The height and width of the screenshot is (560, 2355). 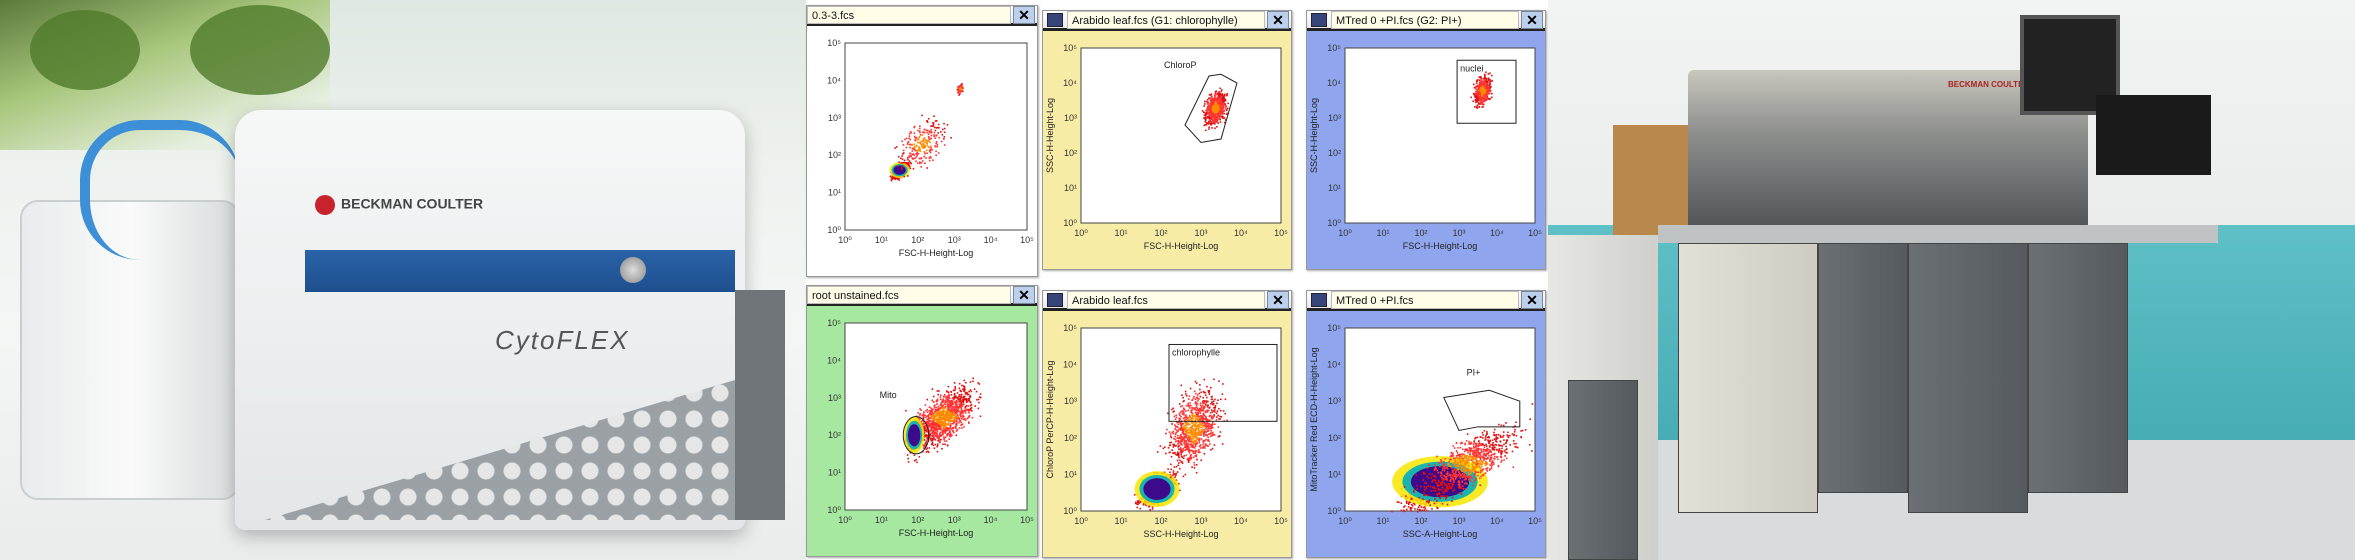 What do you see at coordinates (922, 295) in the screenshot?
I see `plot-titlebar: root unstained.fcs ✕` at bounding box center [922, 295].